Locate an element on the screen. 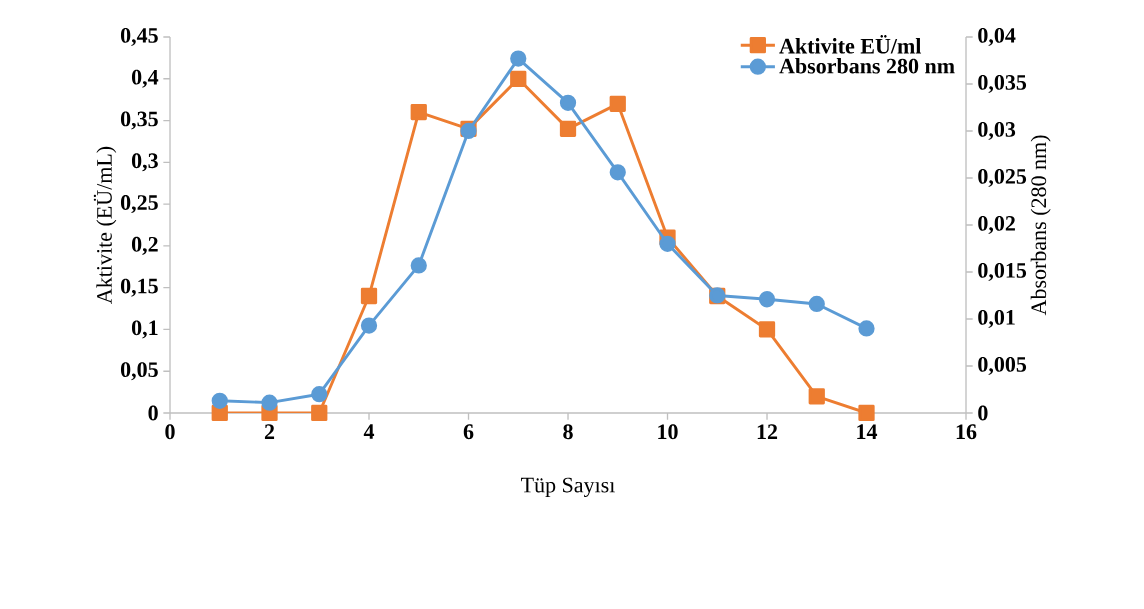 The image size is (1144, 609). x-tick-label: 12 is located at coordinates (767, 431).